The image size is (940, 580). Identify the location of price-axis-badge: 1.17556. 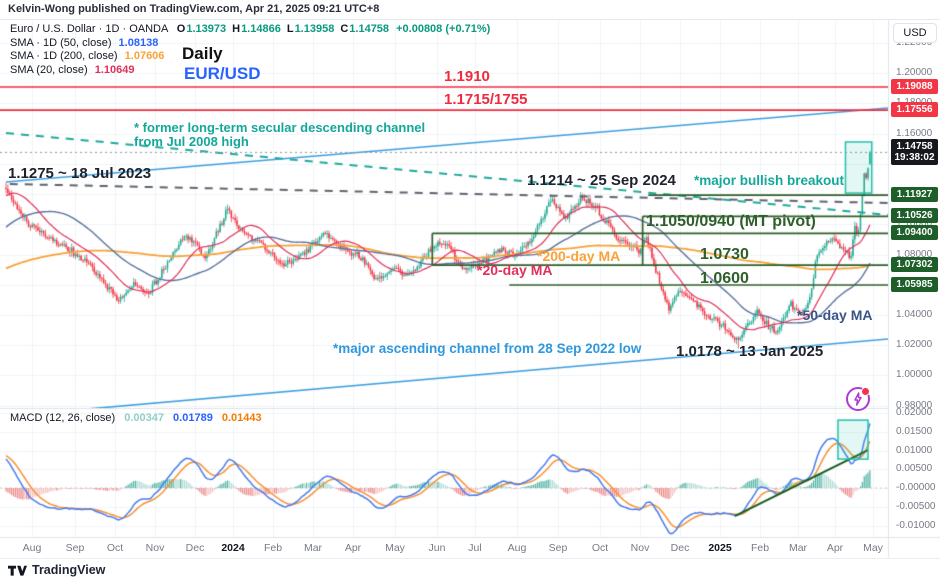
(914, 110).